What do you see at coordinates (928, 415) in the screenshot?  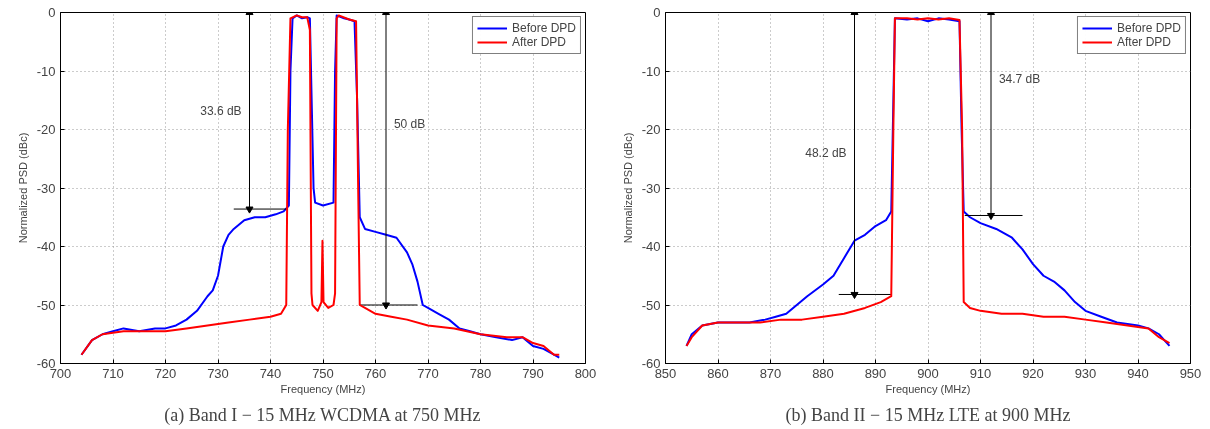 I see `text: (b) Band II − 15 MHz LTE at 900 MHz` at bounding box center [928, 415].